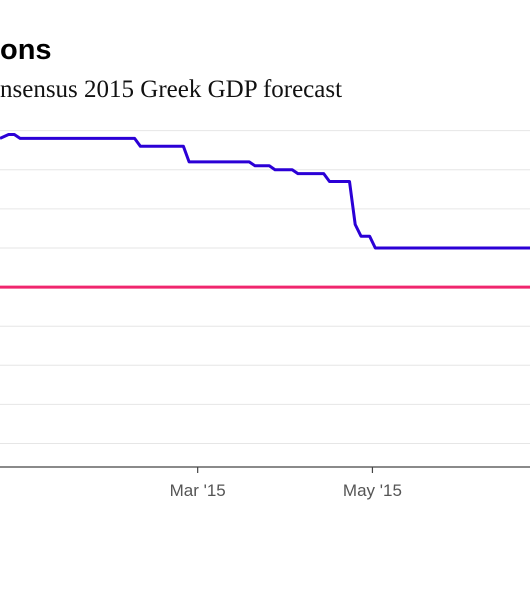 The image size is (530, 601). What do you see at coordinates (198, 490) in the screenshot?
I see `x-tick-label: Mar '15` at bounding box center [198, 490].